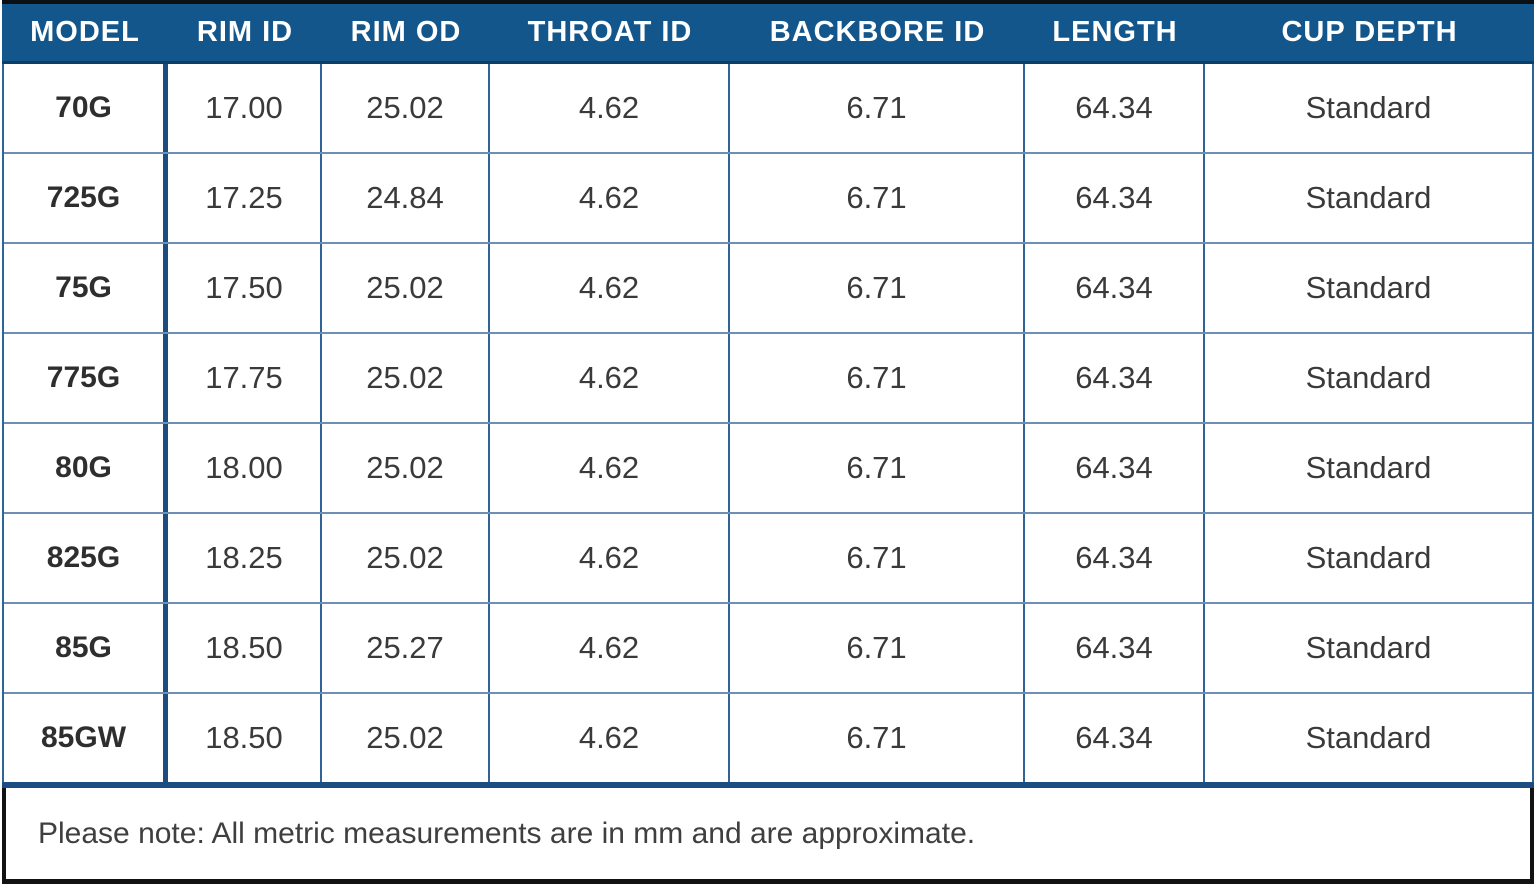 The height and width of the screenshot is (892, 1538). Describe the element at coordinates (877, 32) in the screenshot. I see `column-header-backbore-id: BACKBORE ID` at that location.